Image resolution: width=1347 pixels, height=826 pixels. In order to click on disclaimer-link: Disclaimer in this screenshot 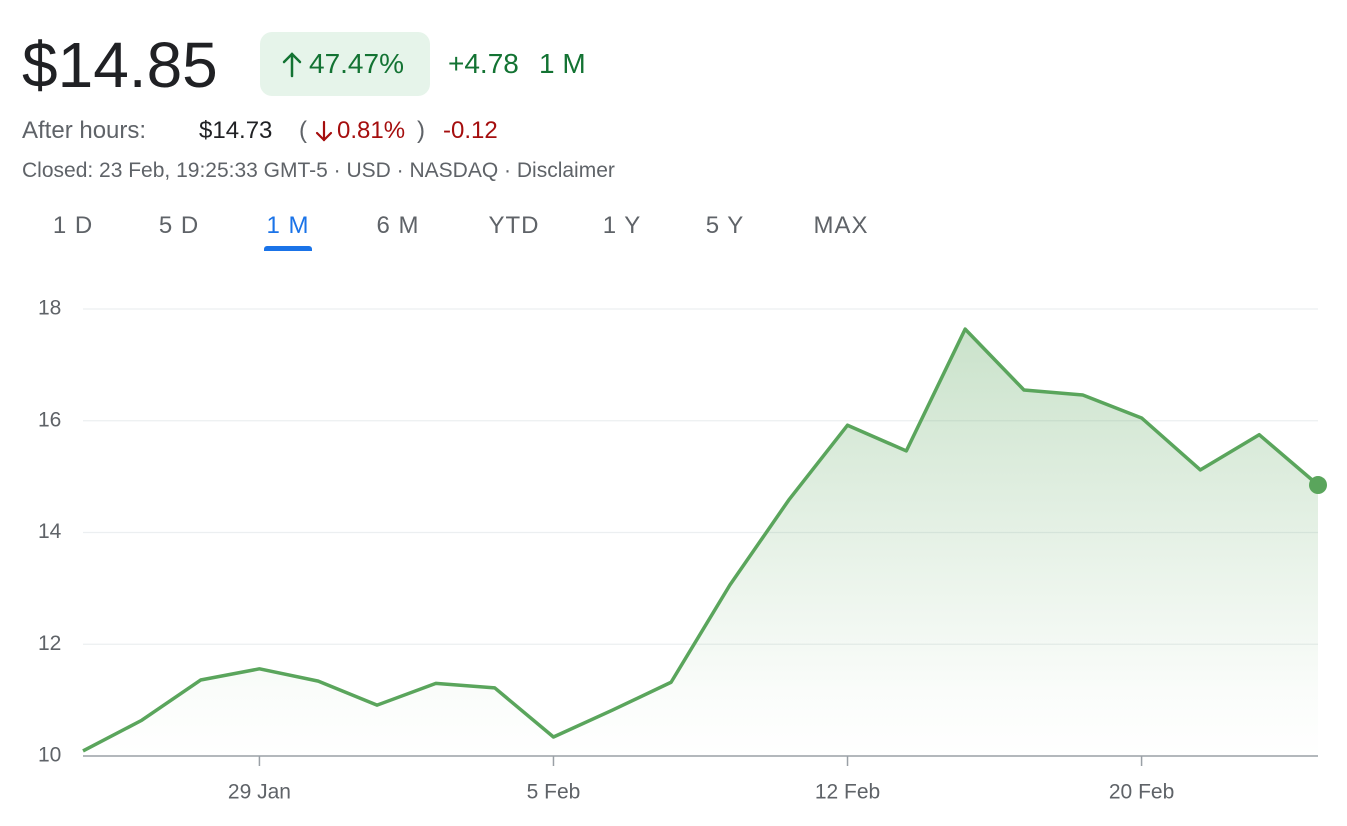, I will do `click(565, 170)`.